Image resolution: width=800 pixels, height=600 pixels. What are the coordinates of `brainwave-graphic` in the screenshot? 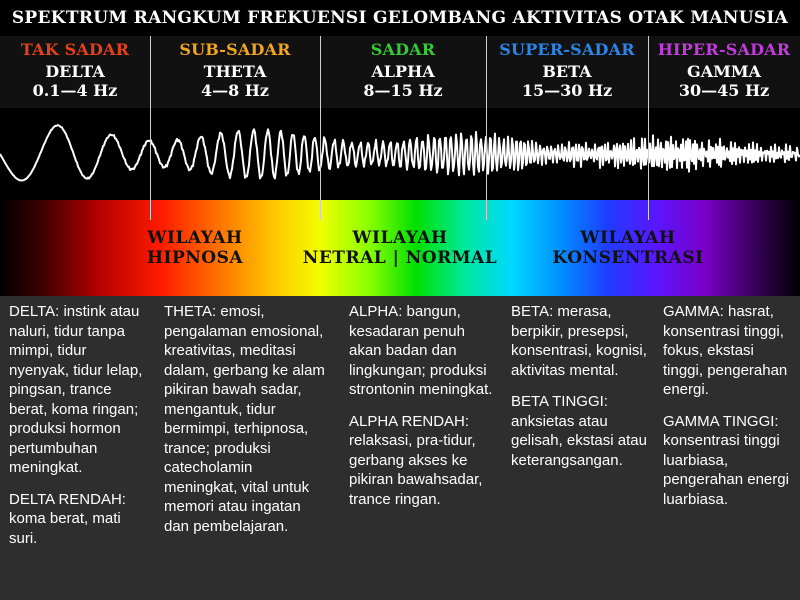 It's located at (400, 153).